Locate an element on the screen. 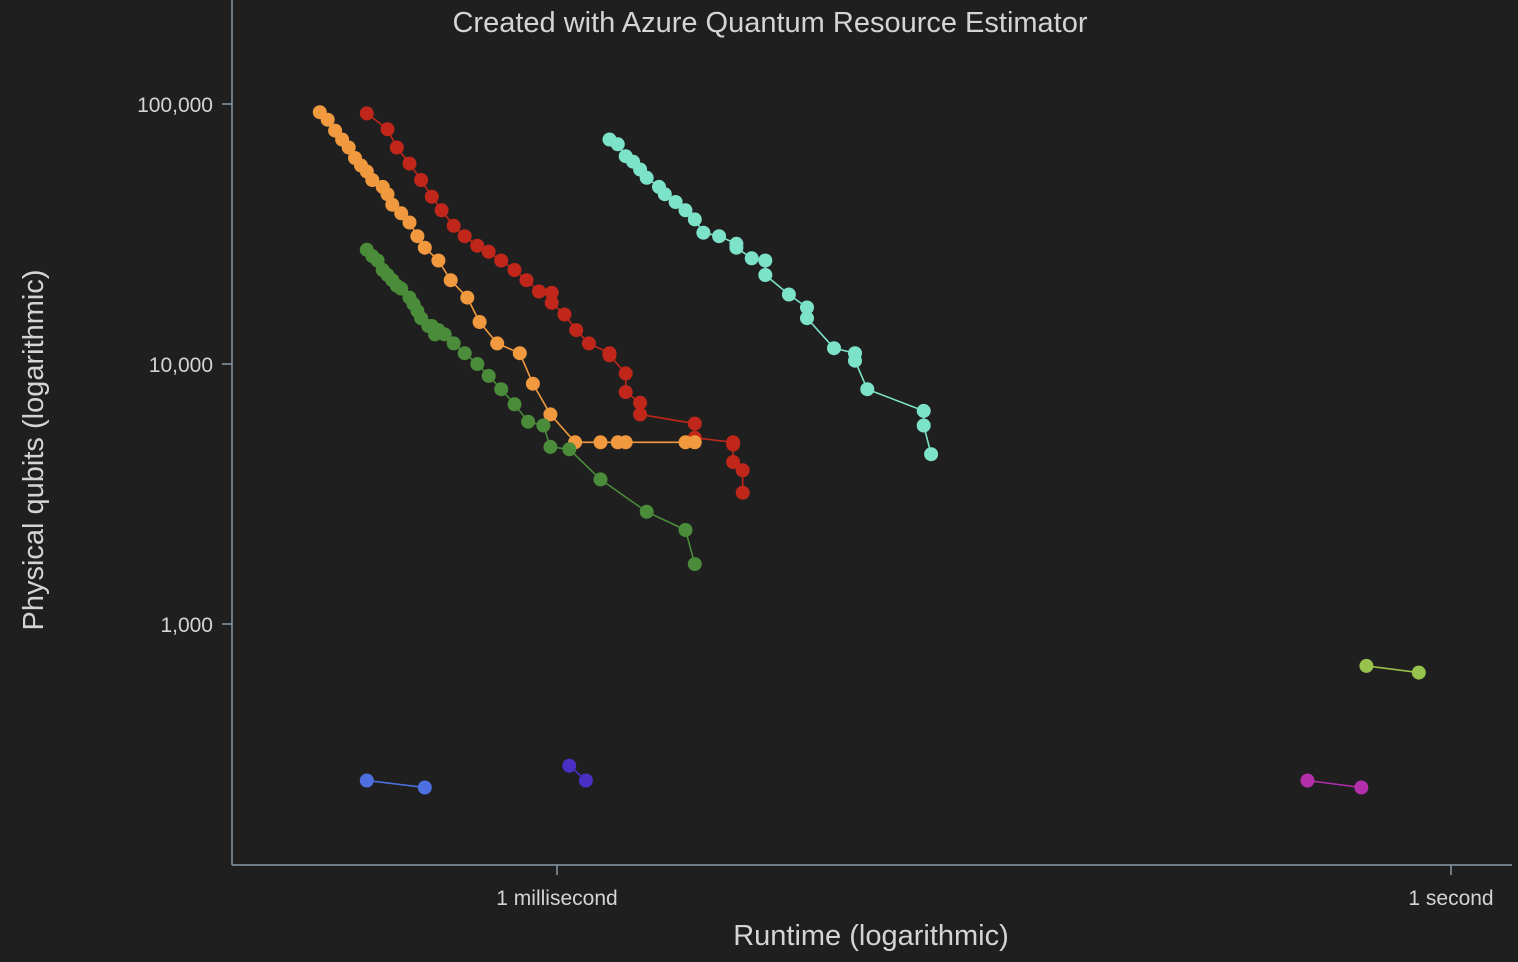 The width and height of the screenshot is (1518, 962). series-line is located at coordinates (1392, 669).